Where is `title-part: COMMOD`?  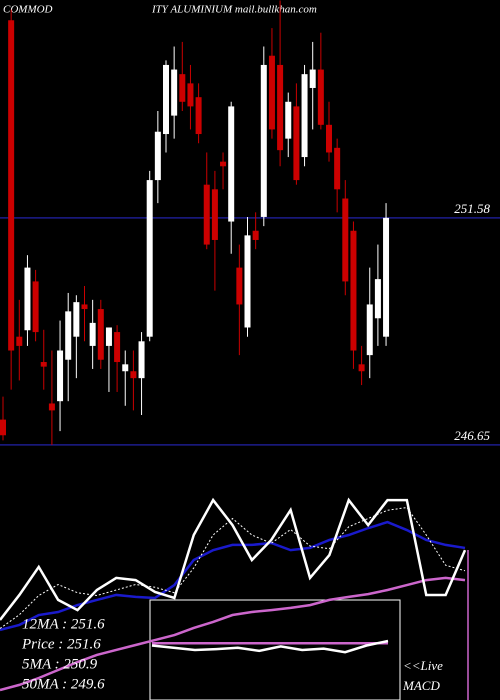 title-part: COMMOD is located at coordinates (28, 10).